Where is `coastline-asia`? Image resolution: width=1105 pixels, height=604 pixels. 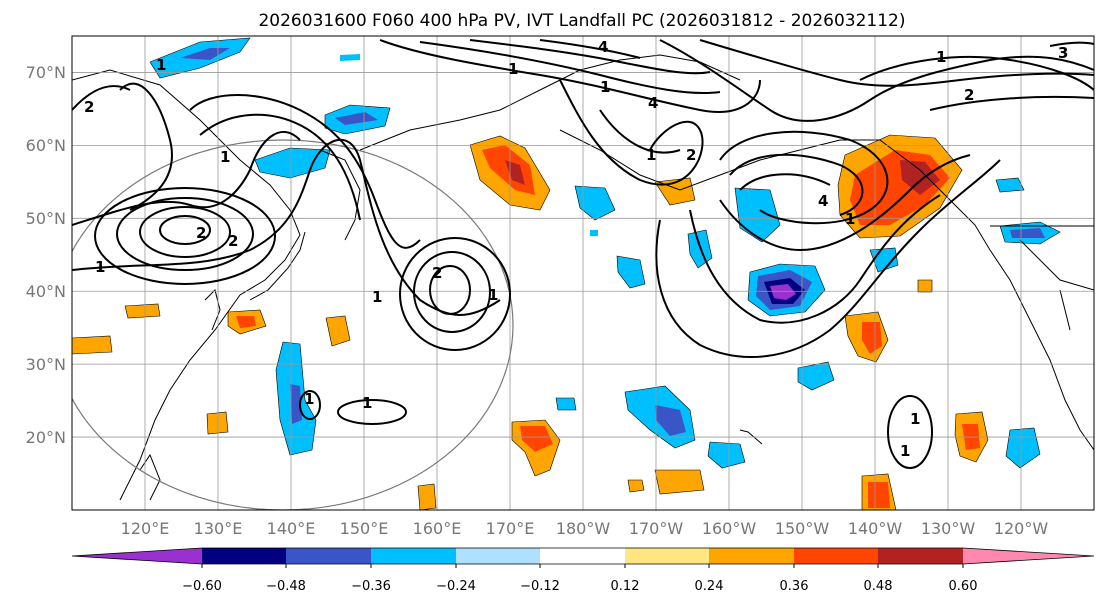 coastline-asia is located at coordinates (186, 285).